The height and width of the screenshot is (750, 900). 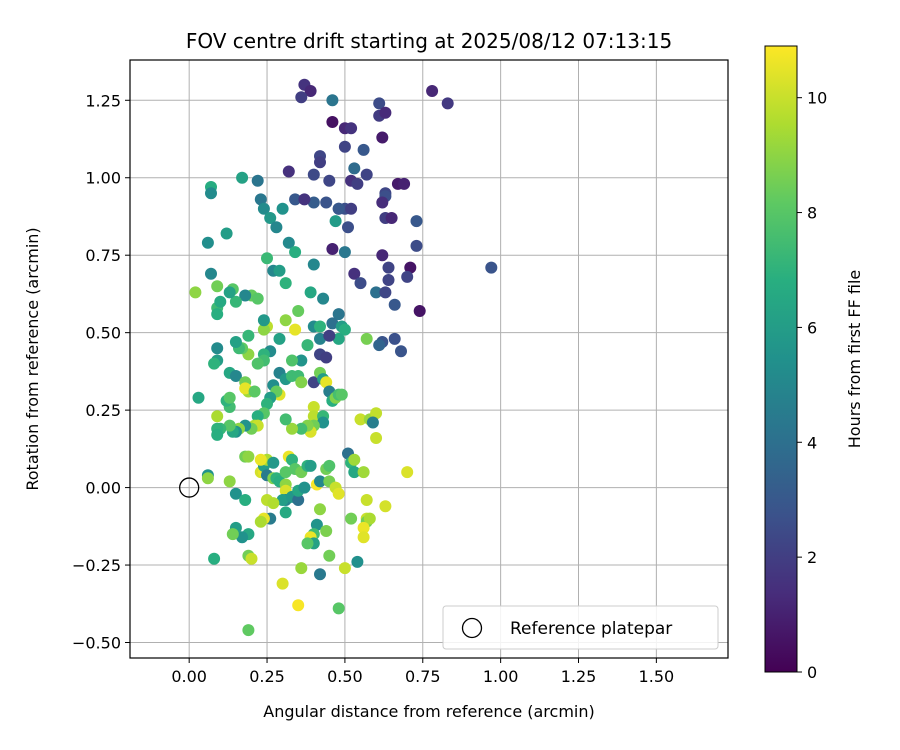 I want to click on colorbar-tick-label-0: 0, so click(x=812, y=672).